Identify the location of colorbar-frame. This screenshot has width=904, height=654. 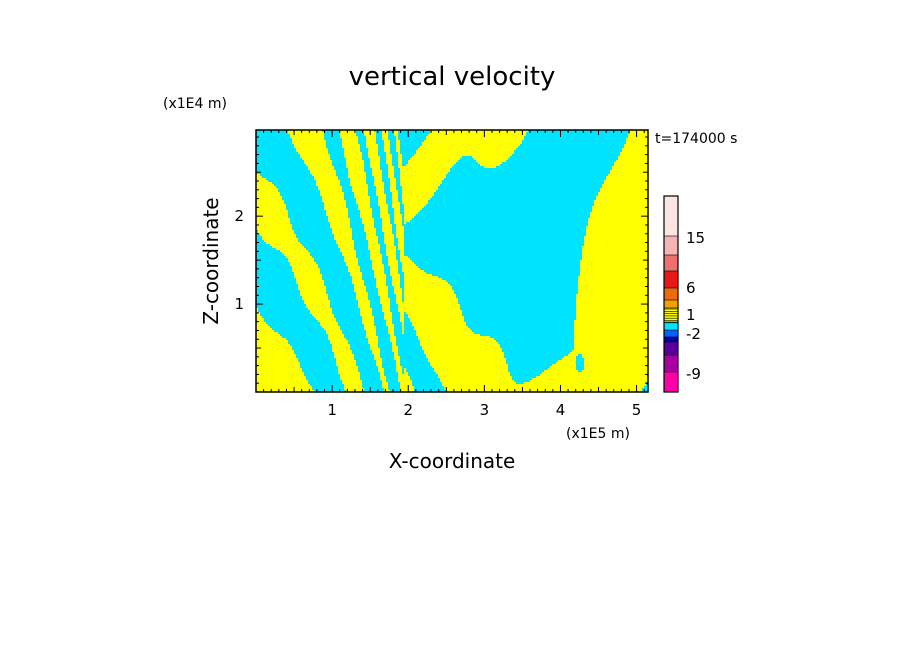
(671, 294).